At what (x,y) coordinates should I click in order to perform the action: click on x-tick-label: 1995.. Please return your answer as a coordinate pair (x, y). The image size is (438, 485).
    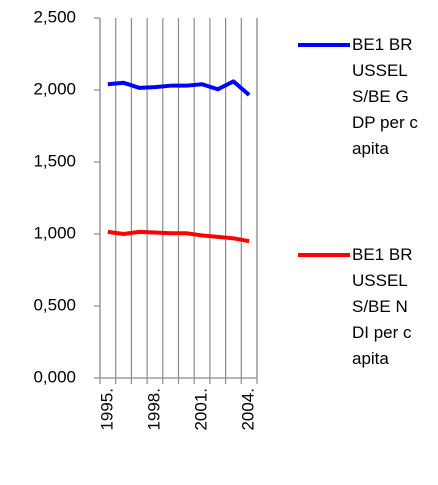
    Looking at the image, I should click on (106, 409).